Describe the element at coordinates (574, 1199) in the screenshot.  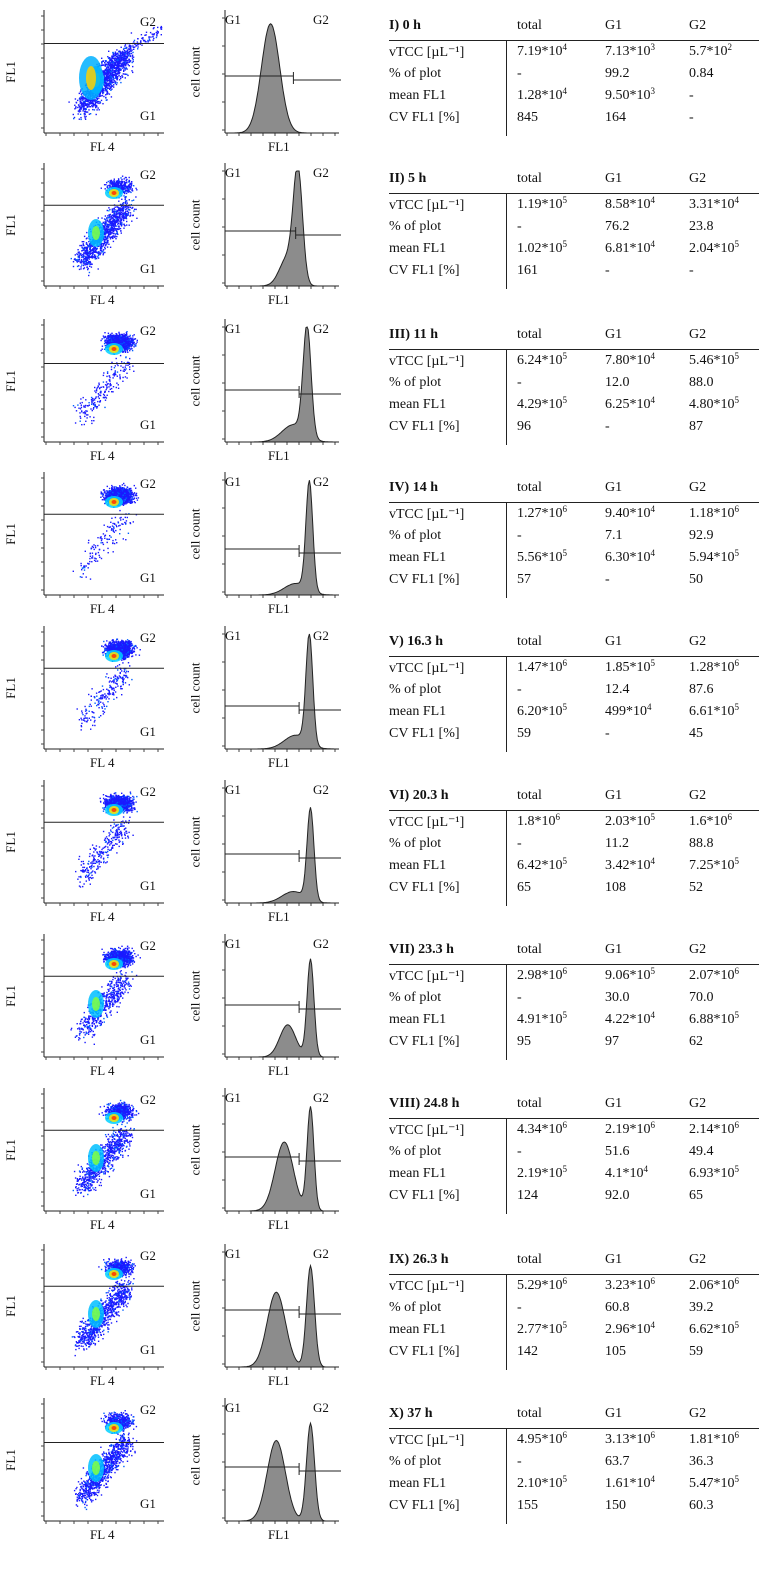
I see `table-row: CV FL1 [%] 124 92.0 65` at that location.